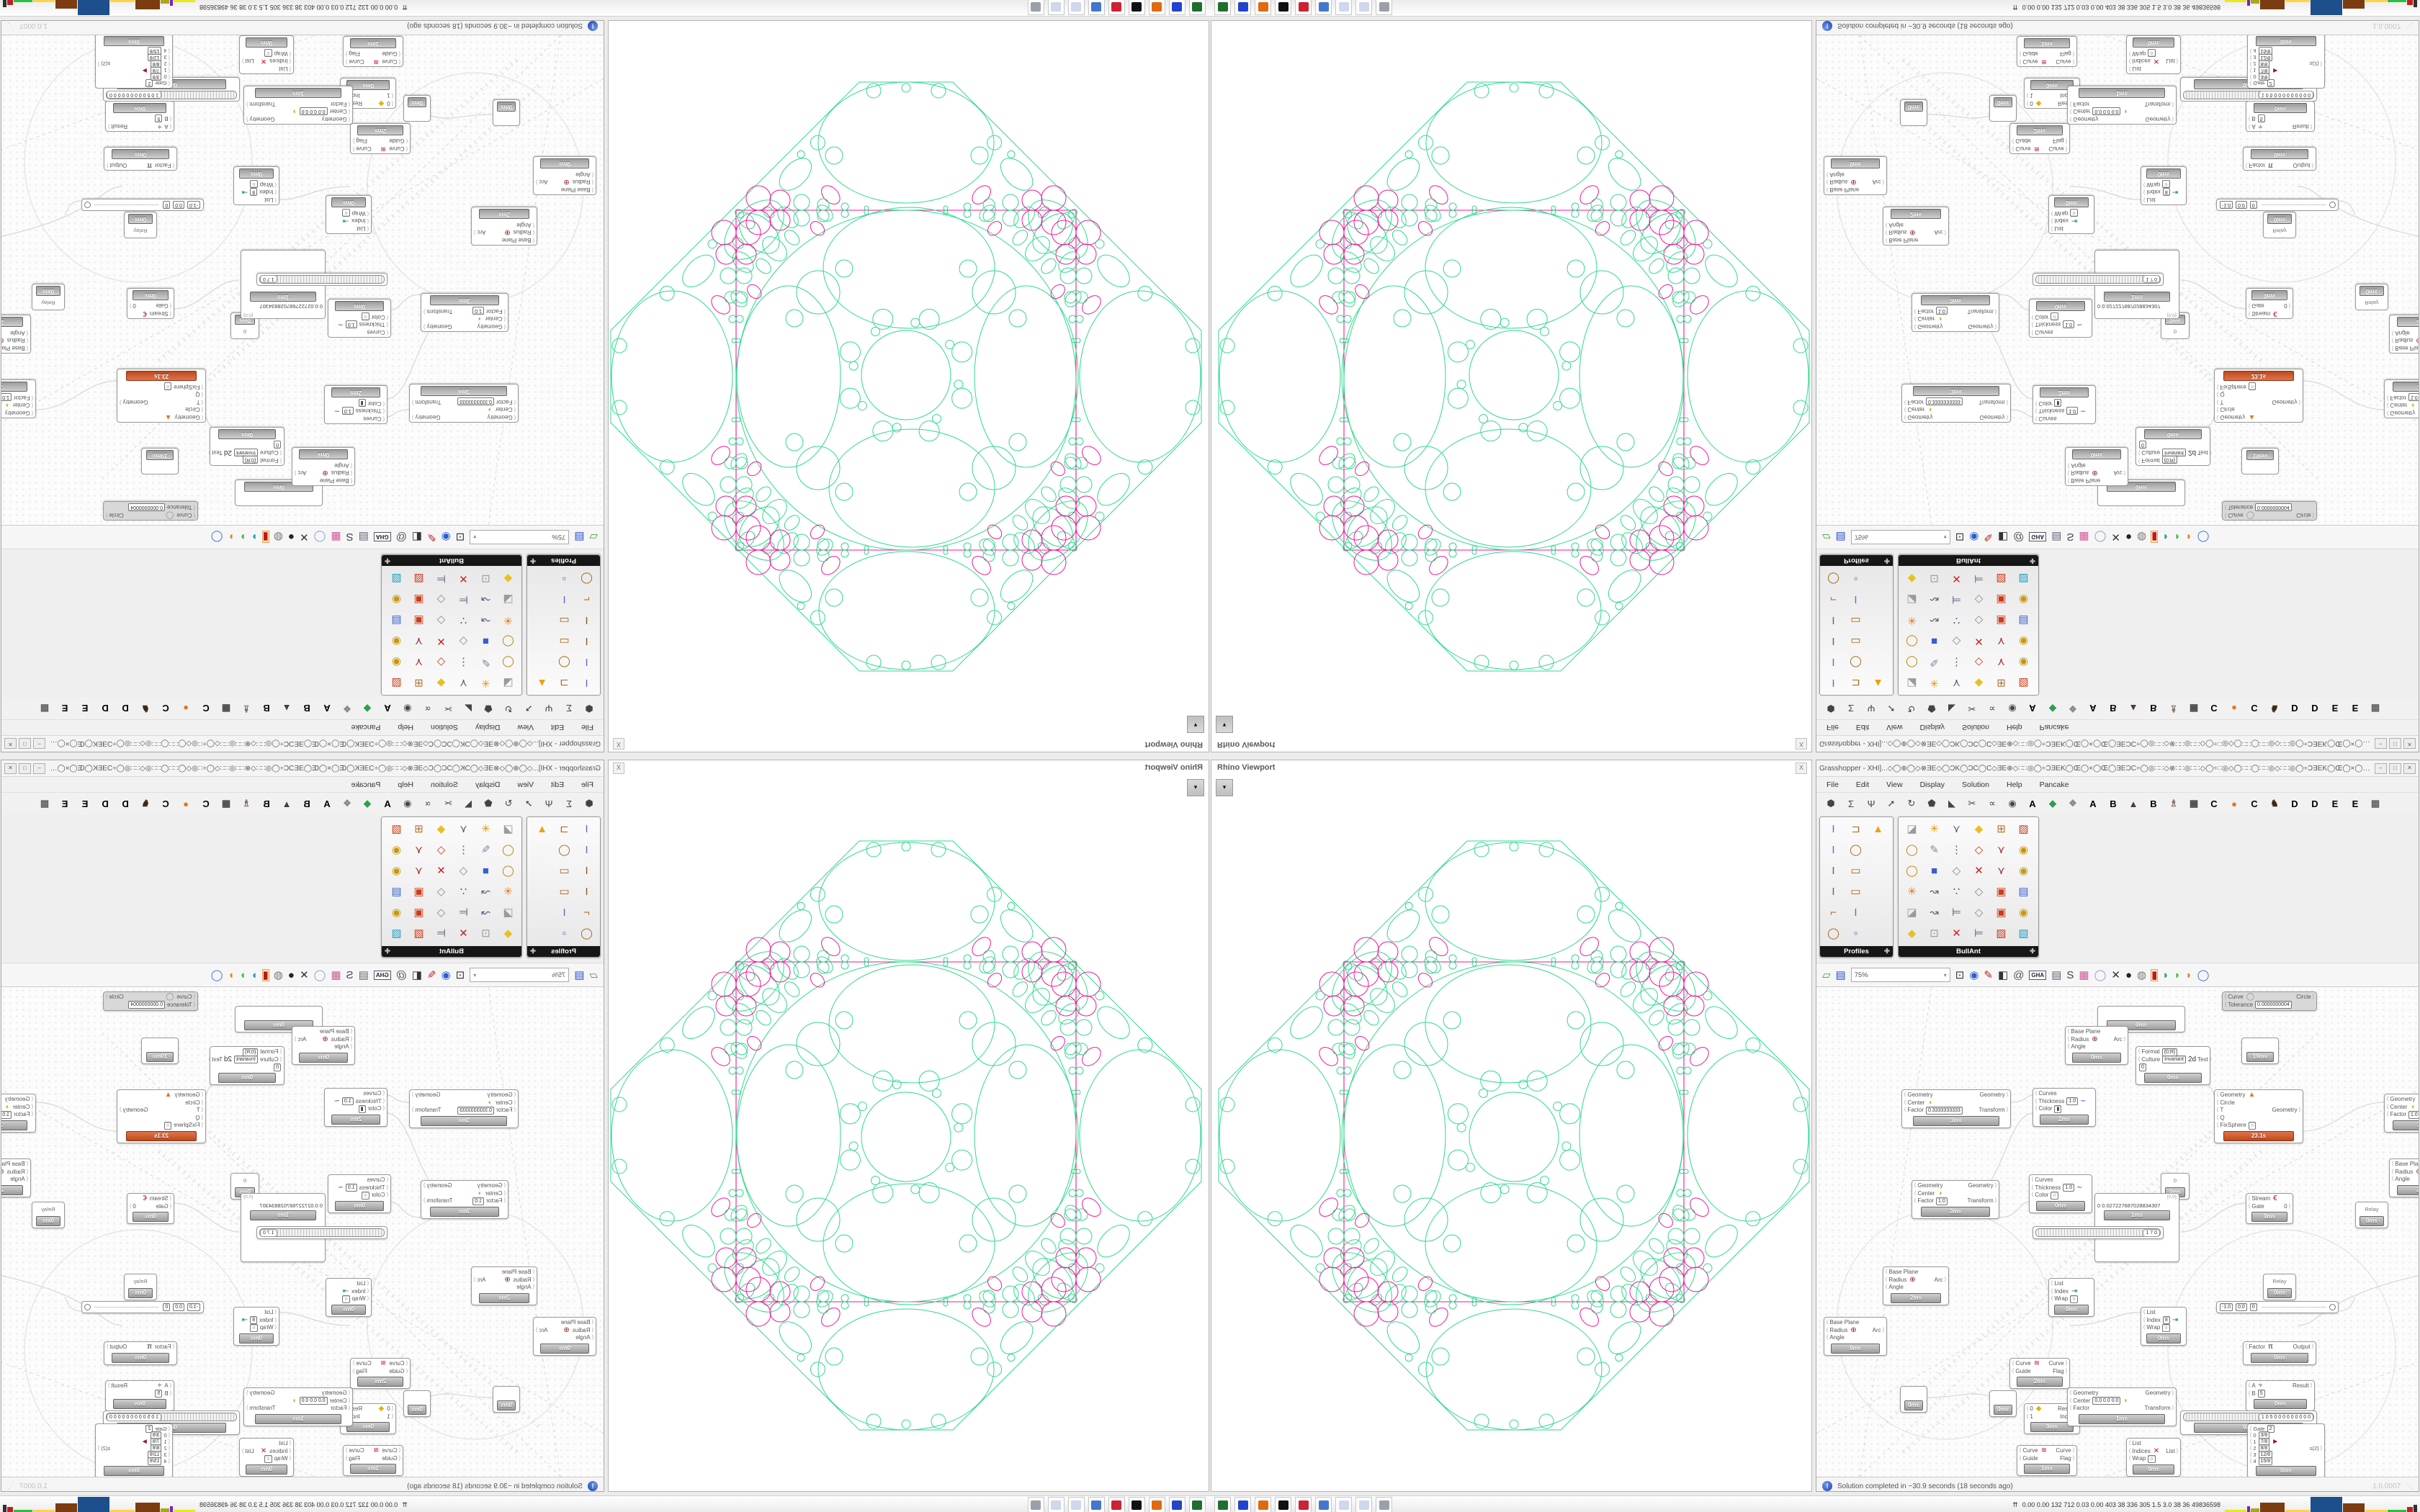 The image size is (2420, 1512). What do you see at coordinates (2413, 397) in the screenshot?
I see `param-value-chip: 1.0` at bounding box center [2413, 397].